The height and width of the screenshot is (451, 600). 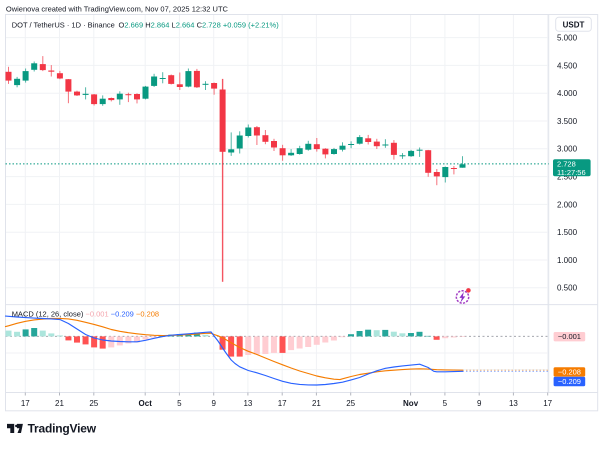 I want to click on svg-text: −0.001, so click(x=569, y=336).